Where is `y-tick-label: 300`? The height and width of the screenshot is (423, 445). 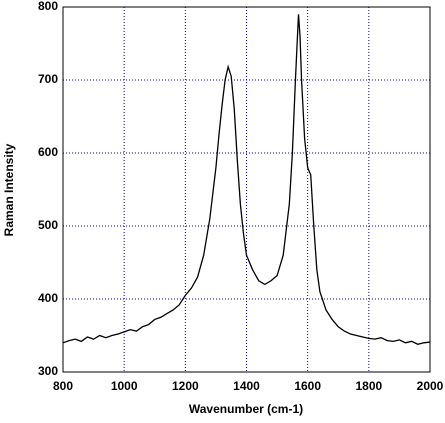
y-tick-label: 300 is located at coordinates (48, 371).